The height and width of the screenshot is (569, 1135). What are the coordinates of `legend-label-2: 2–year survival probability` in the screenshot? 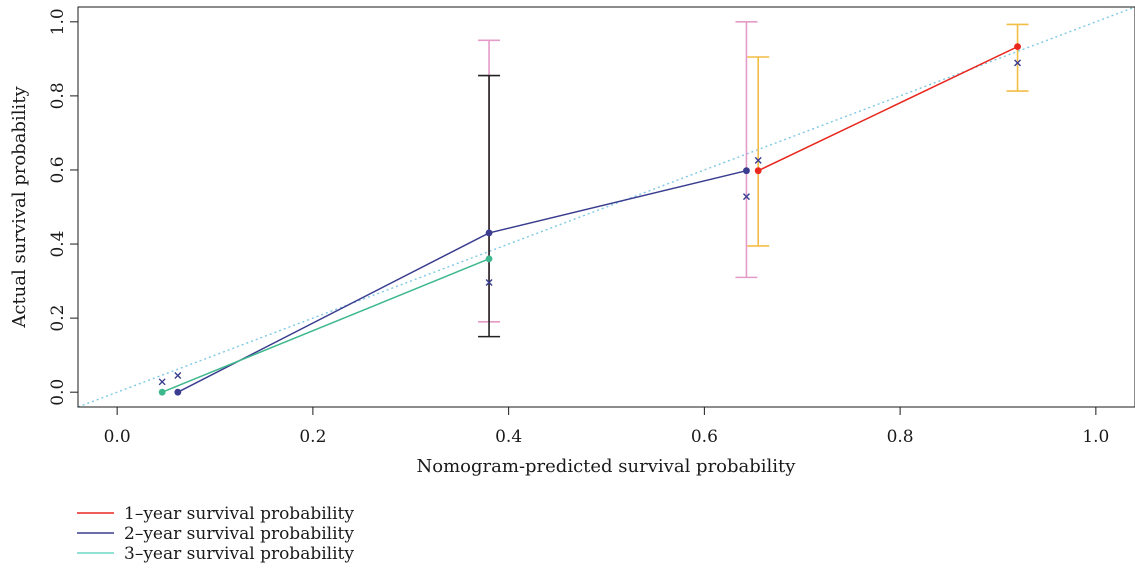 It's located at (239, 534).